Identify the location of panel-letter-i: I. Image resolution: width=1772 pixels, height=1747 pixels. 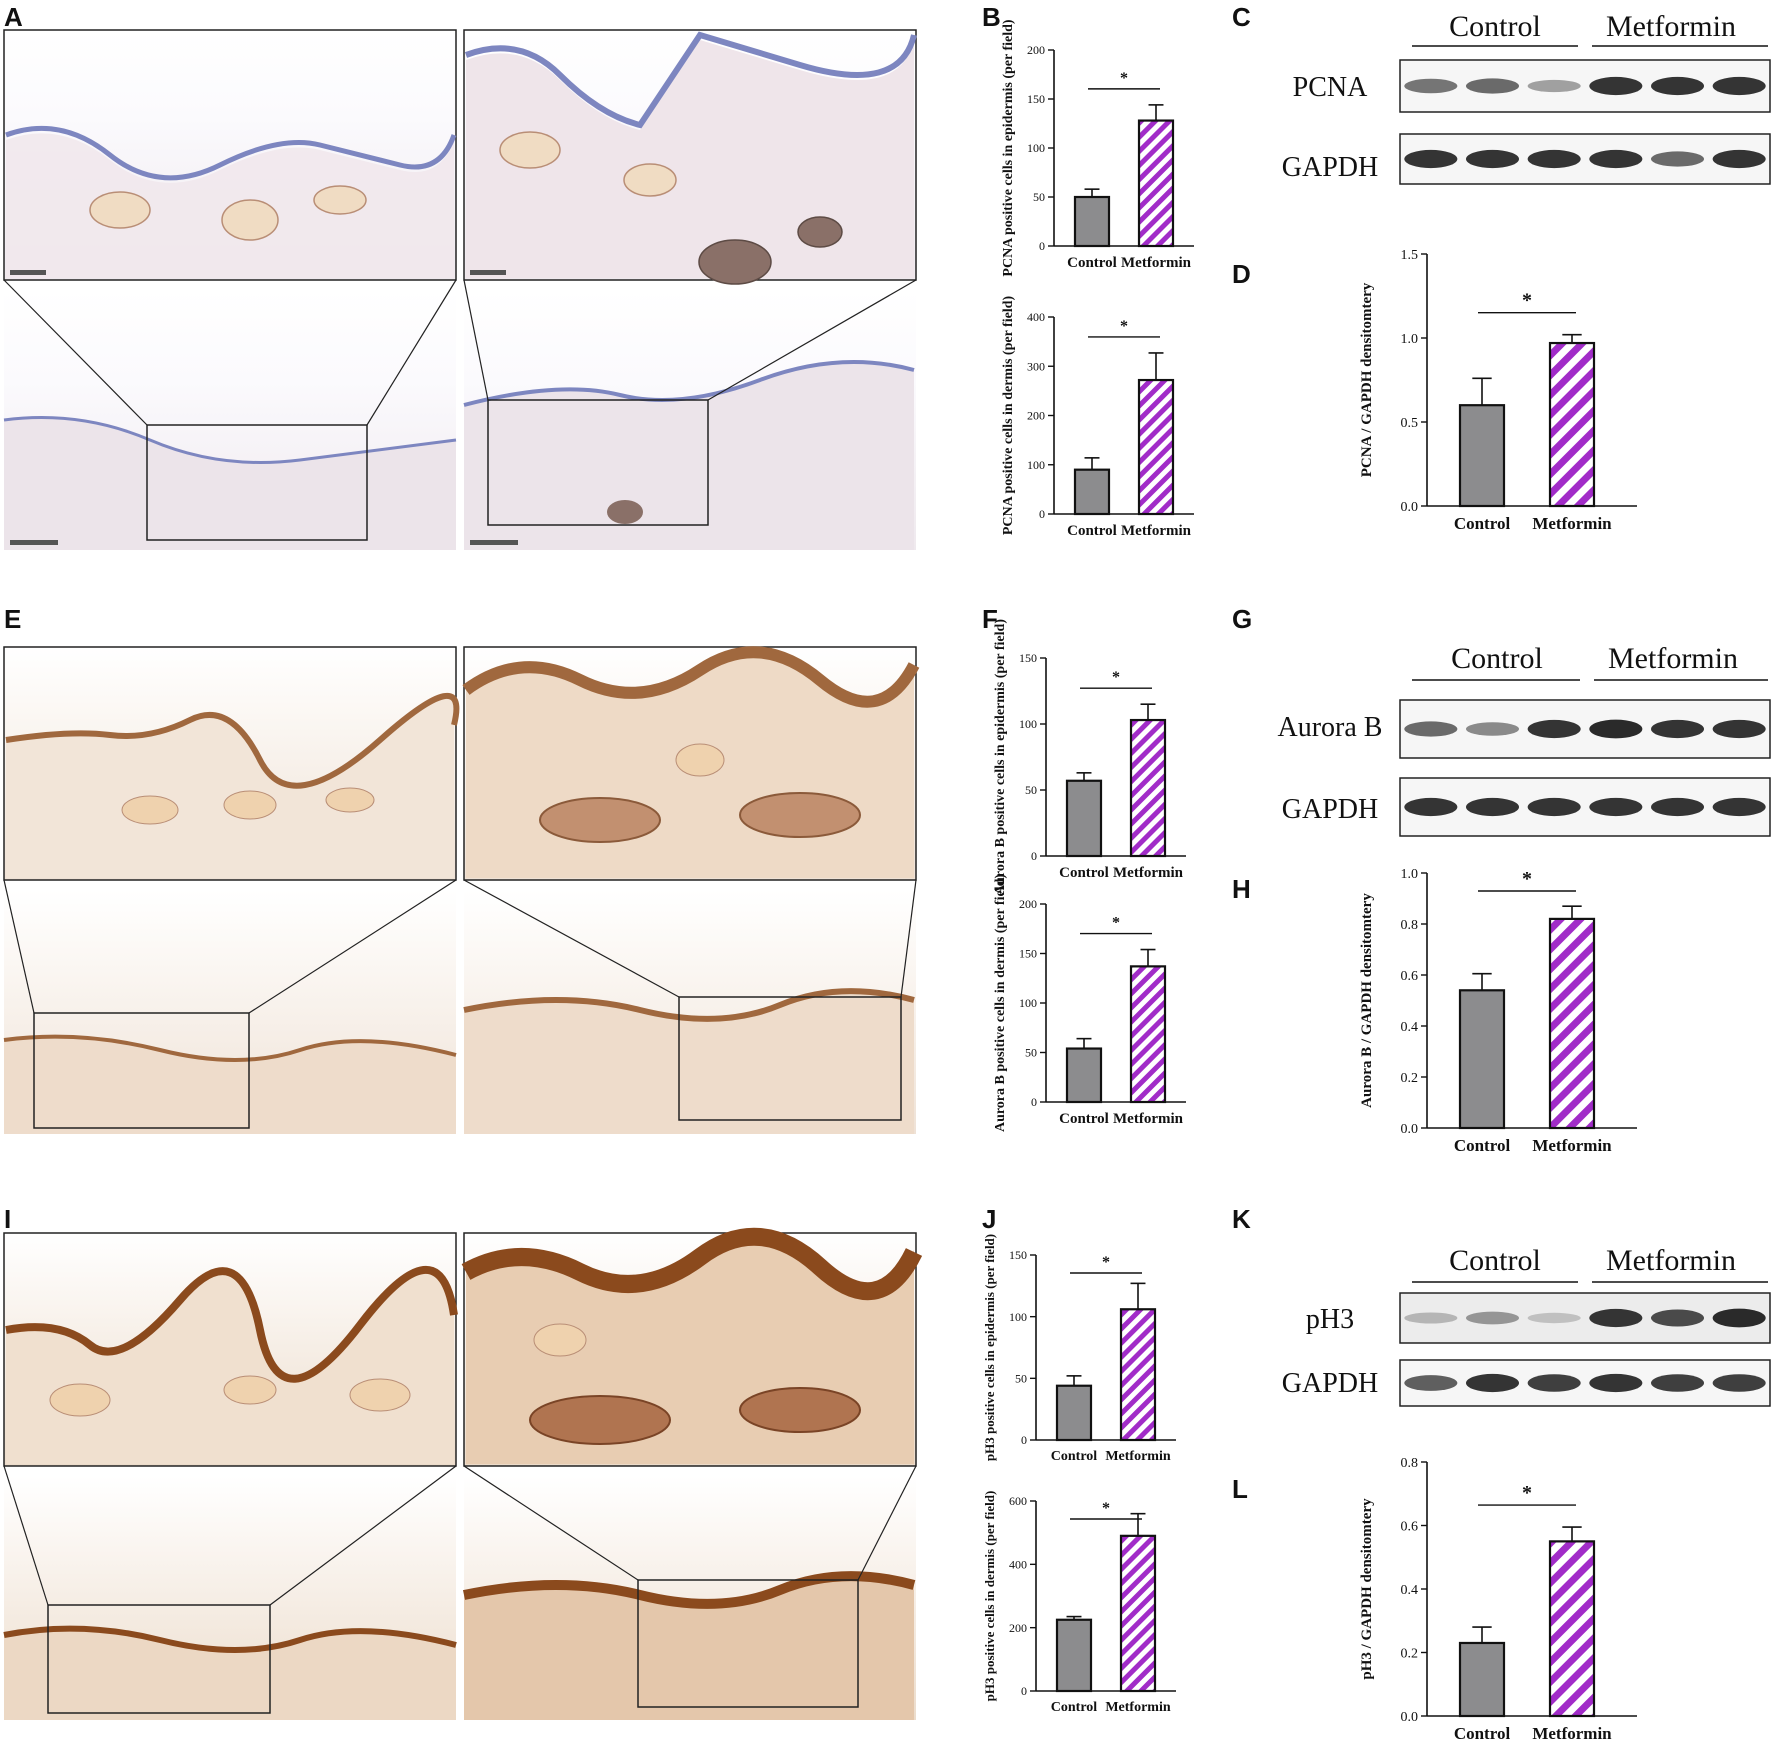
(7, 1219).